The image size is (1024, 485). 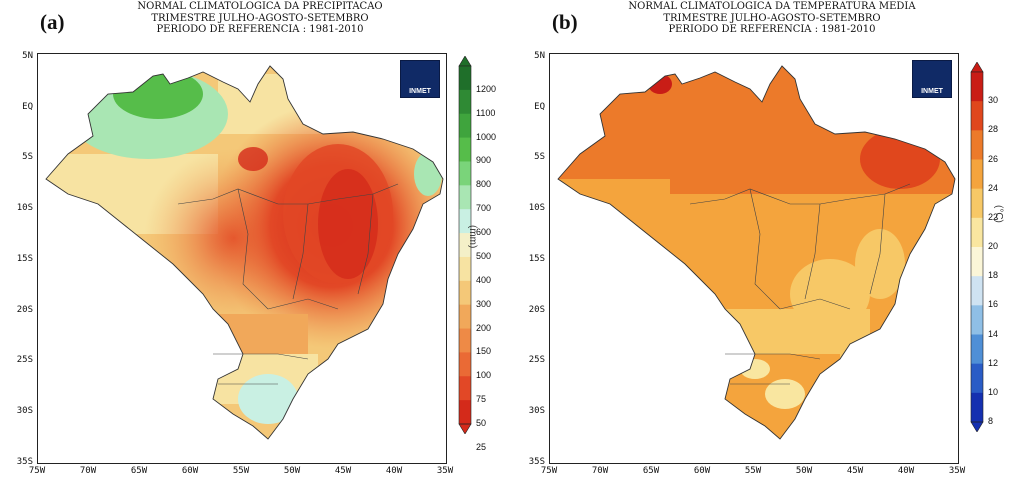 I want to click on colorbar-tick-label: 24, so click(x=993, y=187).